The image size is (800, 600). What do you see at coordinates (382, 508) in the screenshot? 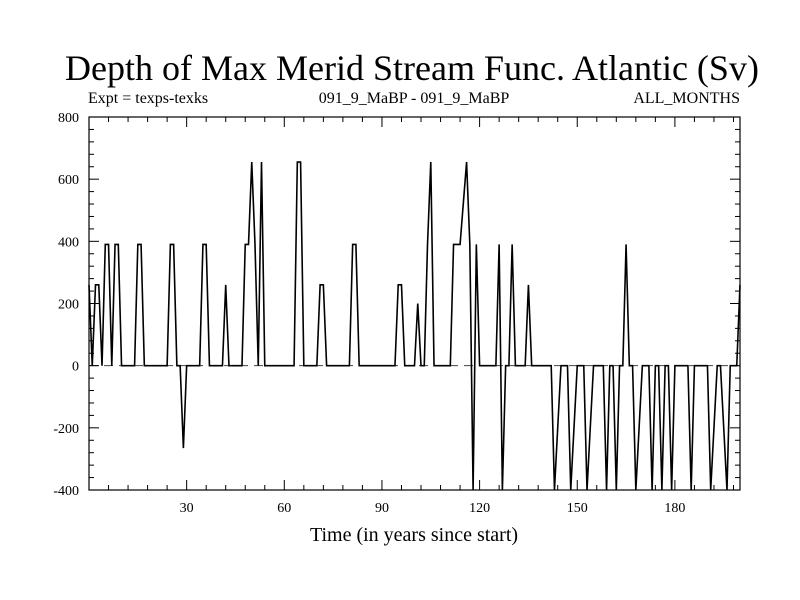
I see `x-tick-label: 90` at bounding box center [382, 508].